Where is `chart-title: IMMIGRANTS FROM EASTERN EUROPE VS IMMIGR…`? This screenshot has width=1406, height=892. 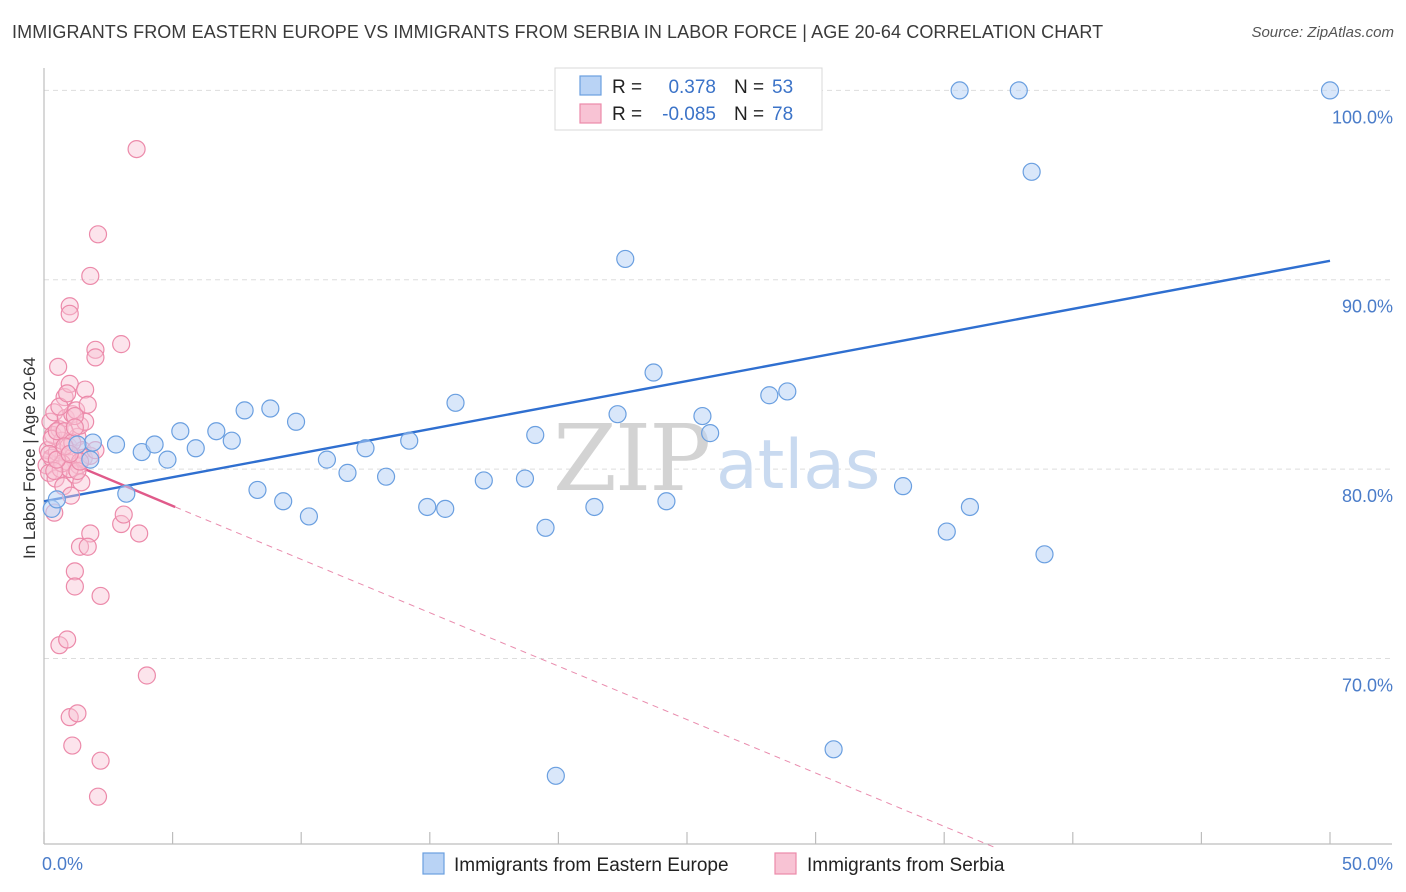
chart-title: IMMIGRANTS FROM EASTERN EUROPE VS IMMIGR… is located at coordinates (558, 32).